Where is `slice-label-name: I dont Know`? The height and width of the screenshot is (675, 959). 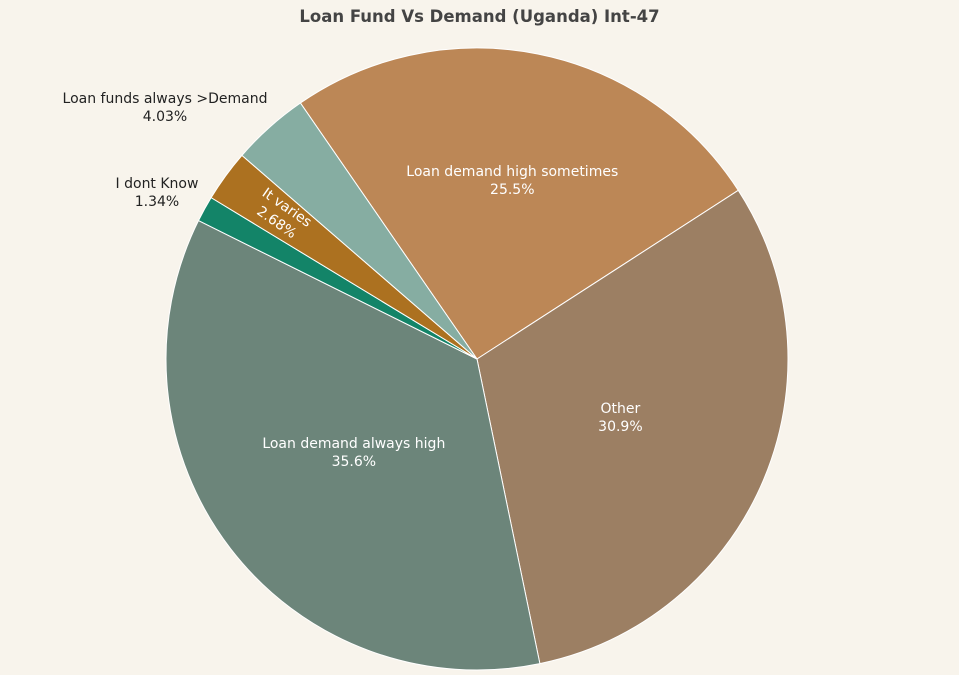
slice-label-name: I dont Know is located at coordinates (157, 184).